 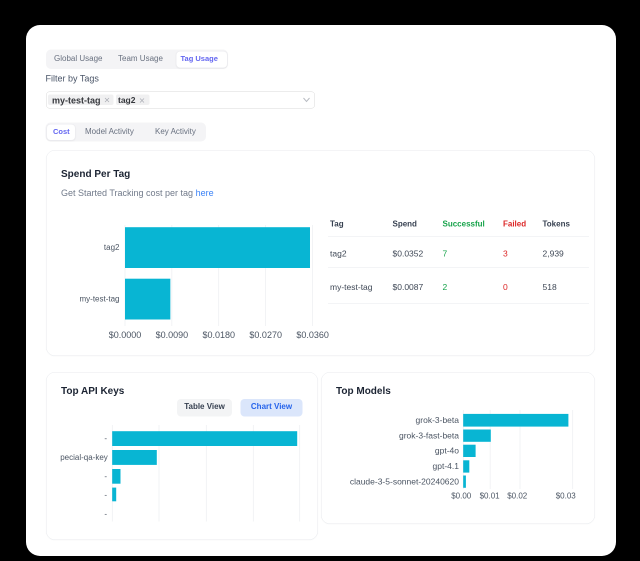 I want to click on svg-text: $0.0270, so click(x=265, y=335).